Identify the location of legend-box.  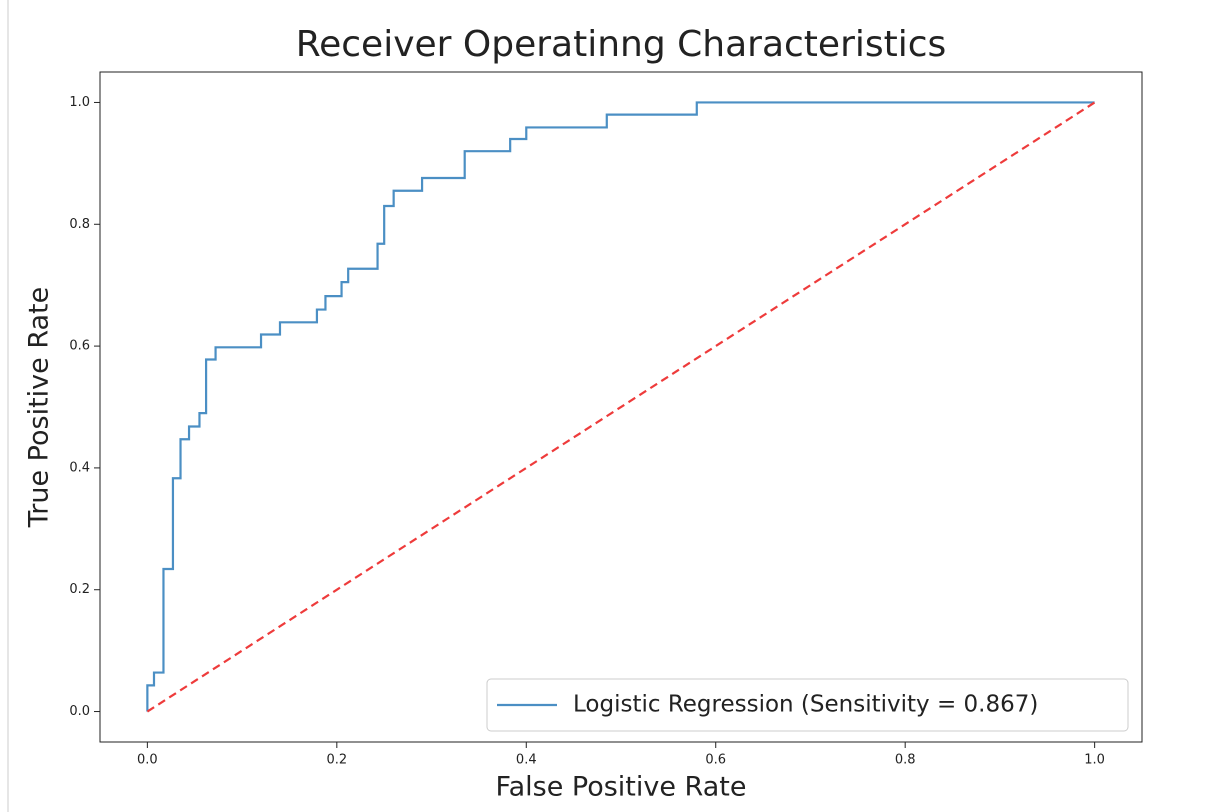
(807, 705).